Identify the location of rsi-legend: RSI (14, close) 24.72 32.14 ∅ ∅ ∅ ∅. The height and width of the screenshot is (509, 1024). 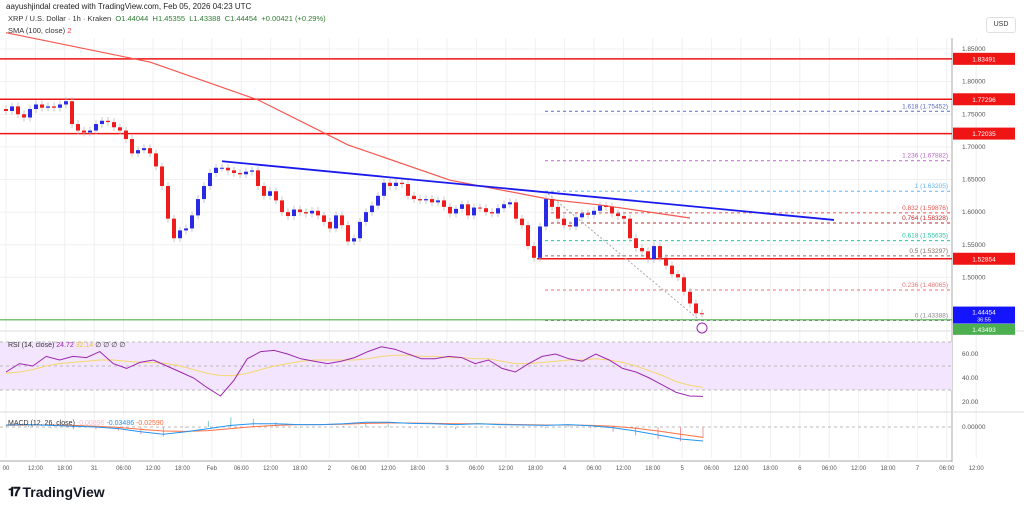
(66, 345).